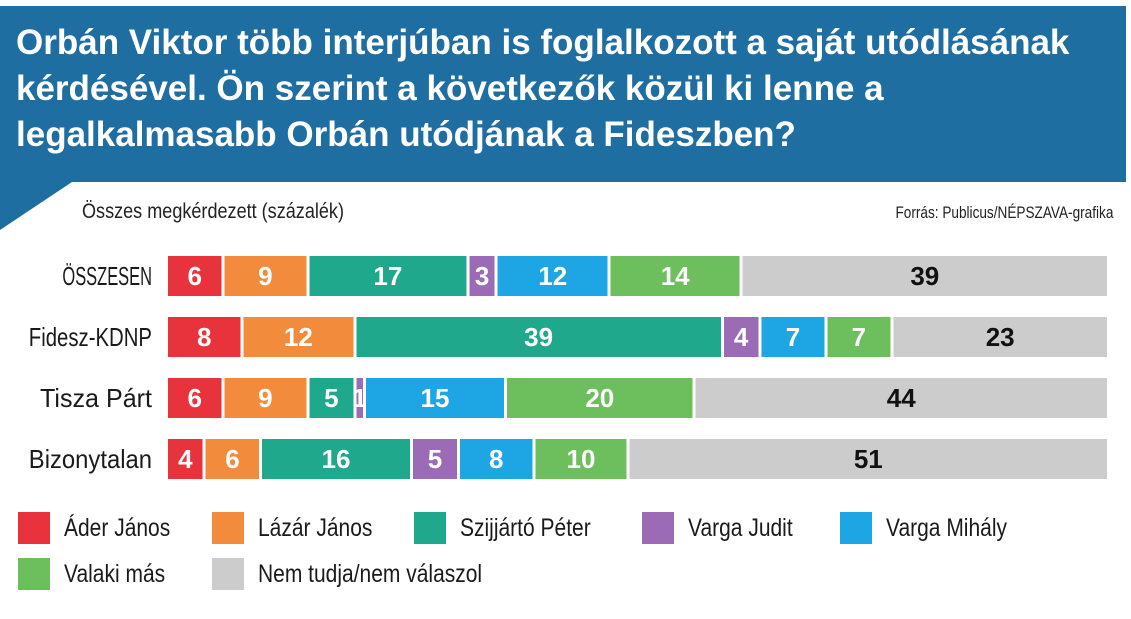  I want to click on bar-value-label: 16, so click(336, 459).